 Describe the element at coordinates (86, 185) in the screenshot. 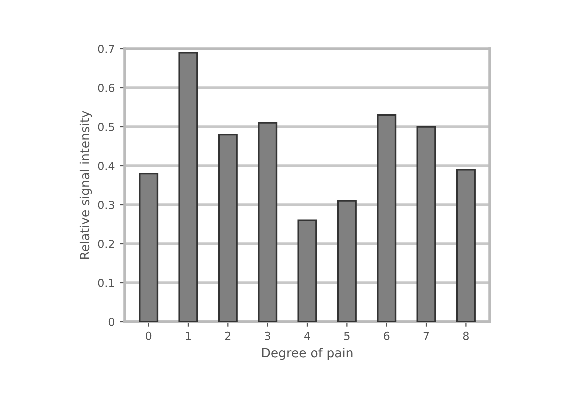

I see `y-axis-title: Relative signal intensity` at that location.